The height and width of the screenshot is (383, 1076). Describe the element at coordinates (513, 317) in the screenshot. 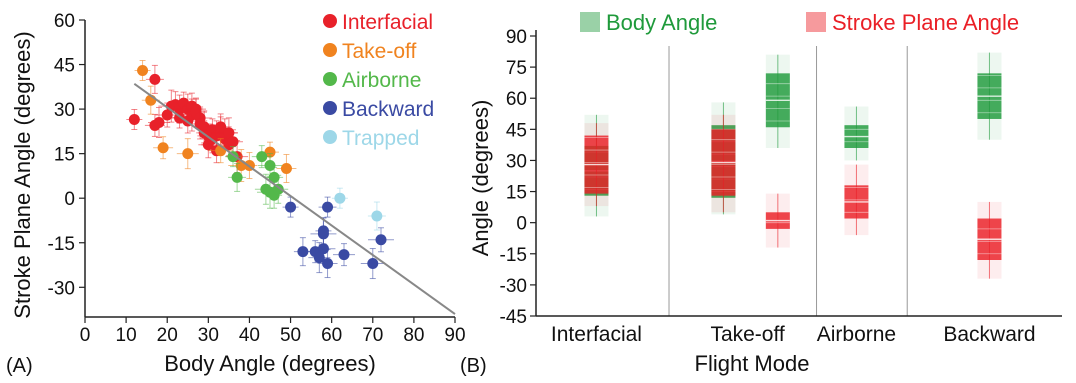

I see `y-tick-label: -45` at that location.